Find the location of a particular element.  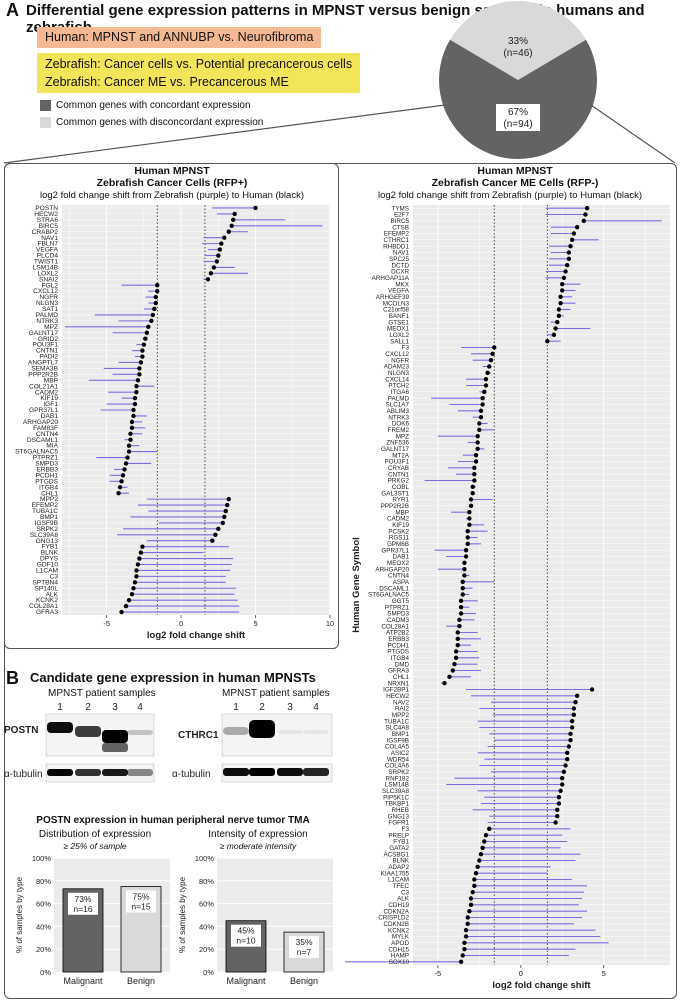

x-axis-label: log2 fold change shift is located at coordinates (541, 985).